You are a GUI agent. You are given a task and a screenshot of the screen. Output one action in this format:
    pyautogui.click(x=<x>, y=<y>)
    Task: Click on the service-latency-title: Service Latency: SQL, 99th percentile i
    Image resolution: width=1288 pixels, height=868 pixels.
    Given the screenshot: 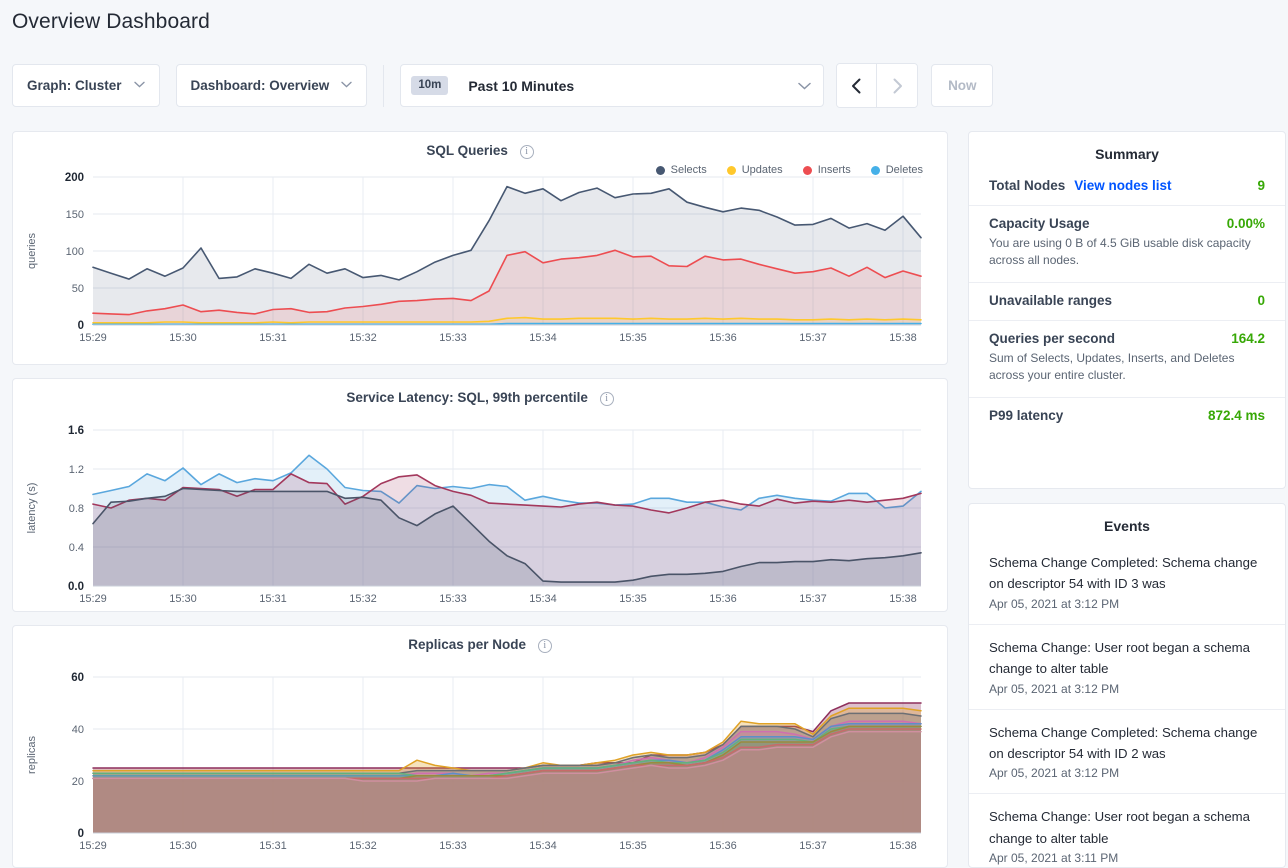 What is the action you would take?
    pyautogui.click(x=480, y=392)
    